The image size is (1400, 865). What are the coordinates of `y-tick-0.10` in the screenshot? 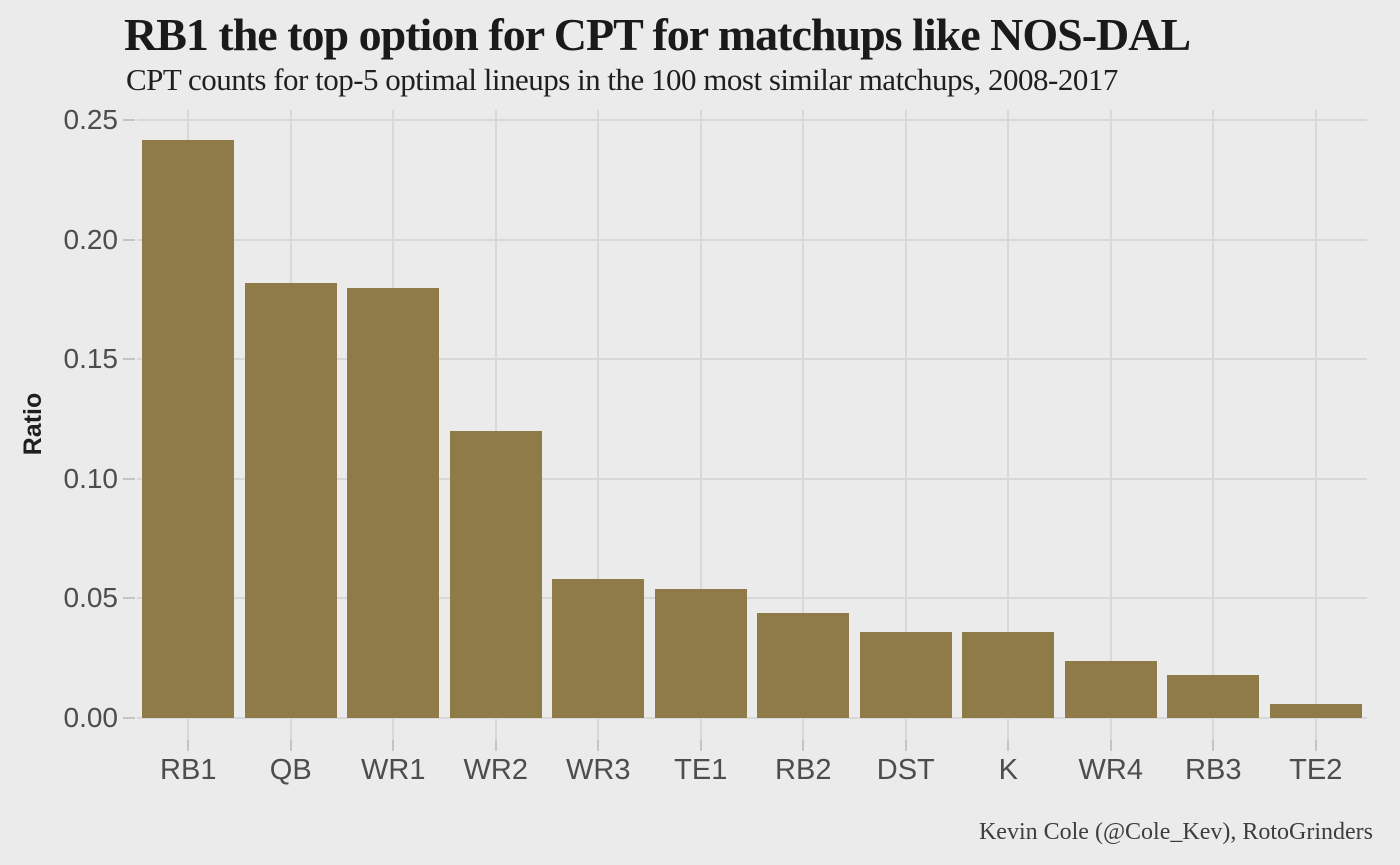 It's located at (129, 478).